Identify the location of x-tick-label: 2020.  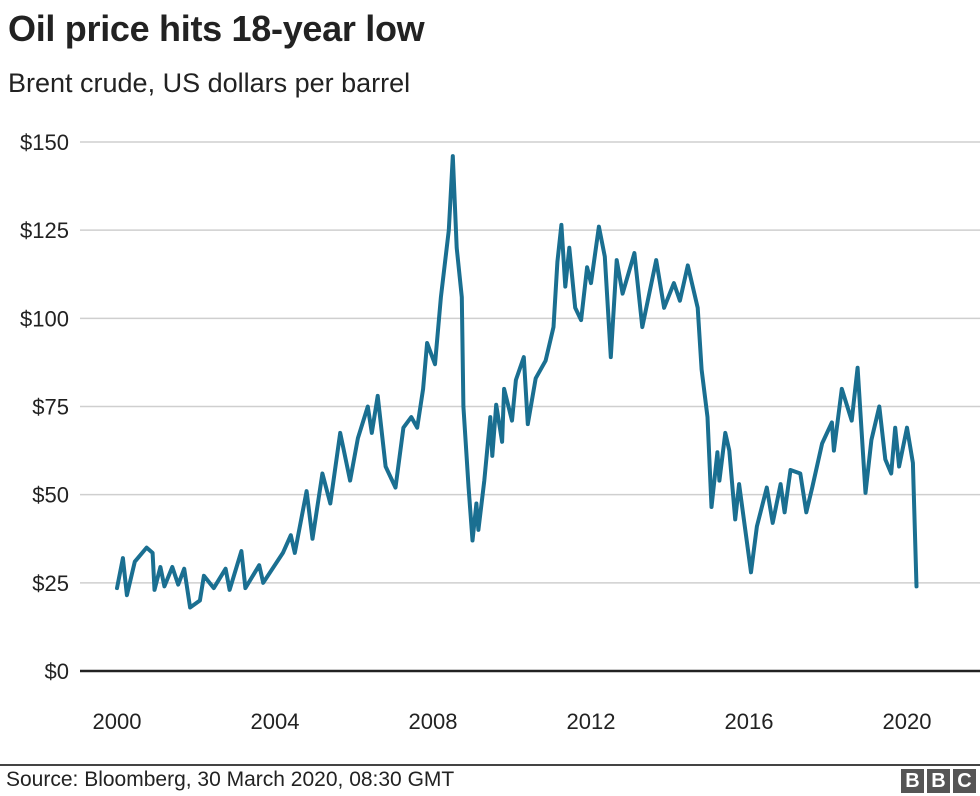
(907, 721).